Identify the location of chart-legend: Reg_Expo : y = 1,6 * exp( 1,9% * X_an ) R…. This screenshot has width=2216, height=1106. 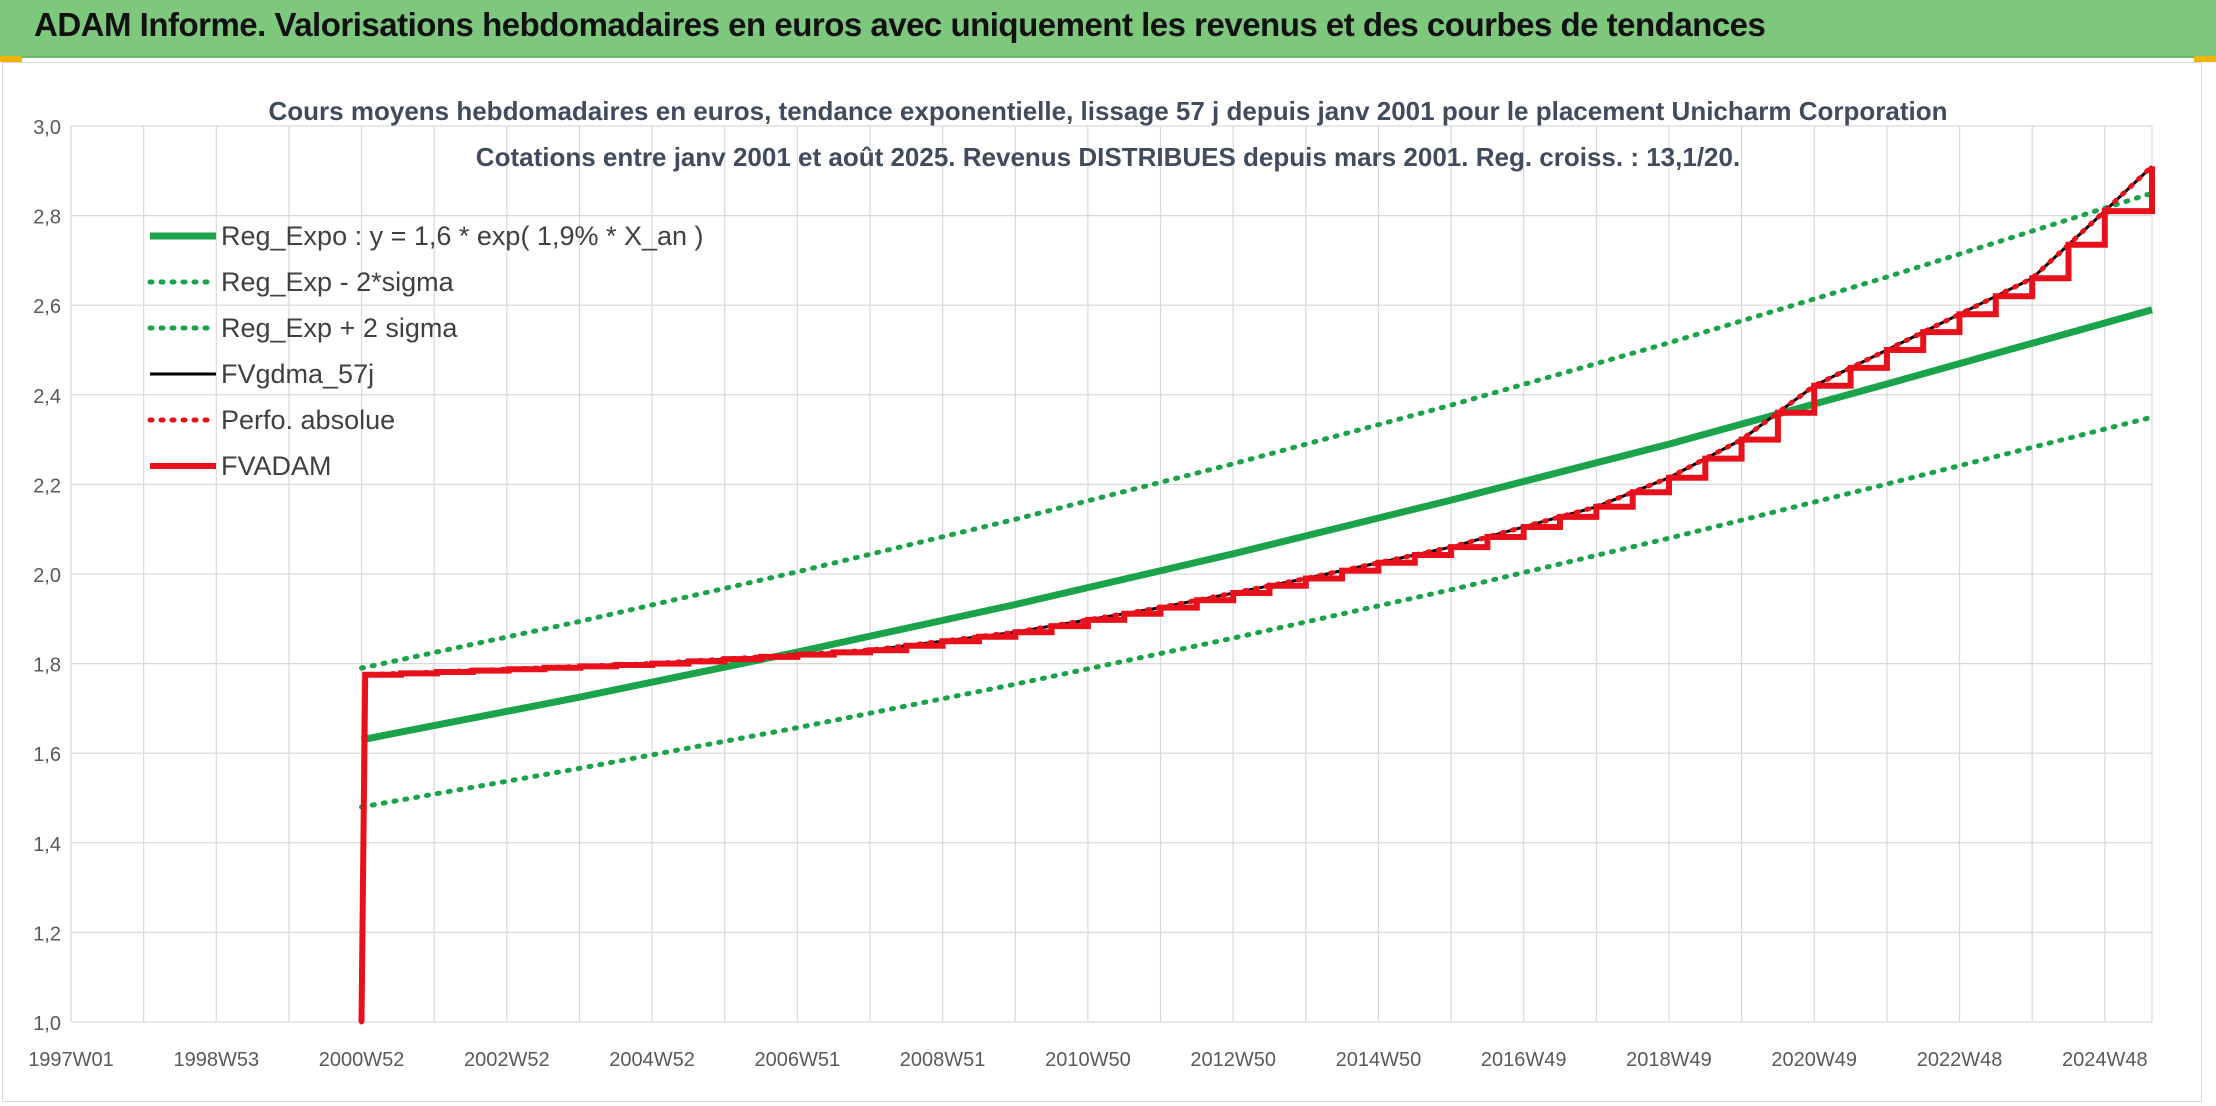
(425, 351).